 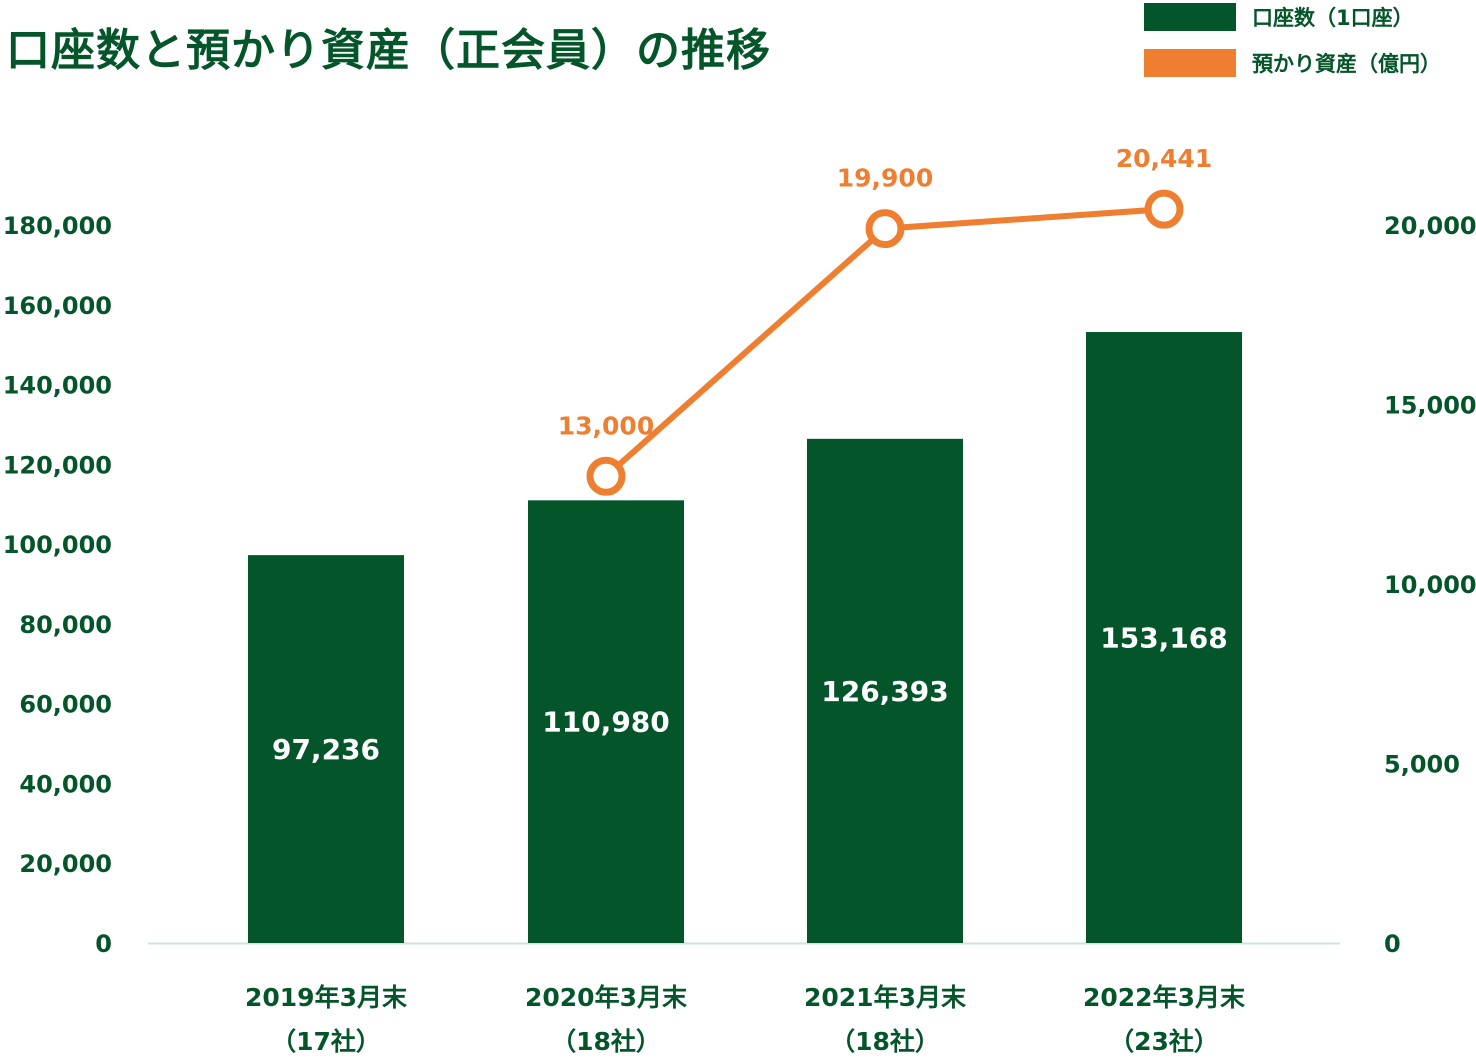 I want to click on legend-swatch-accounts, so click(x=1190, y=17).